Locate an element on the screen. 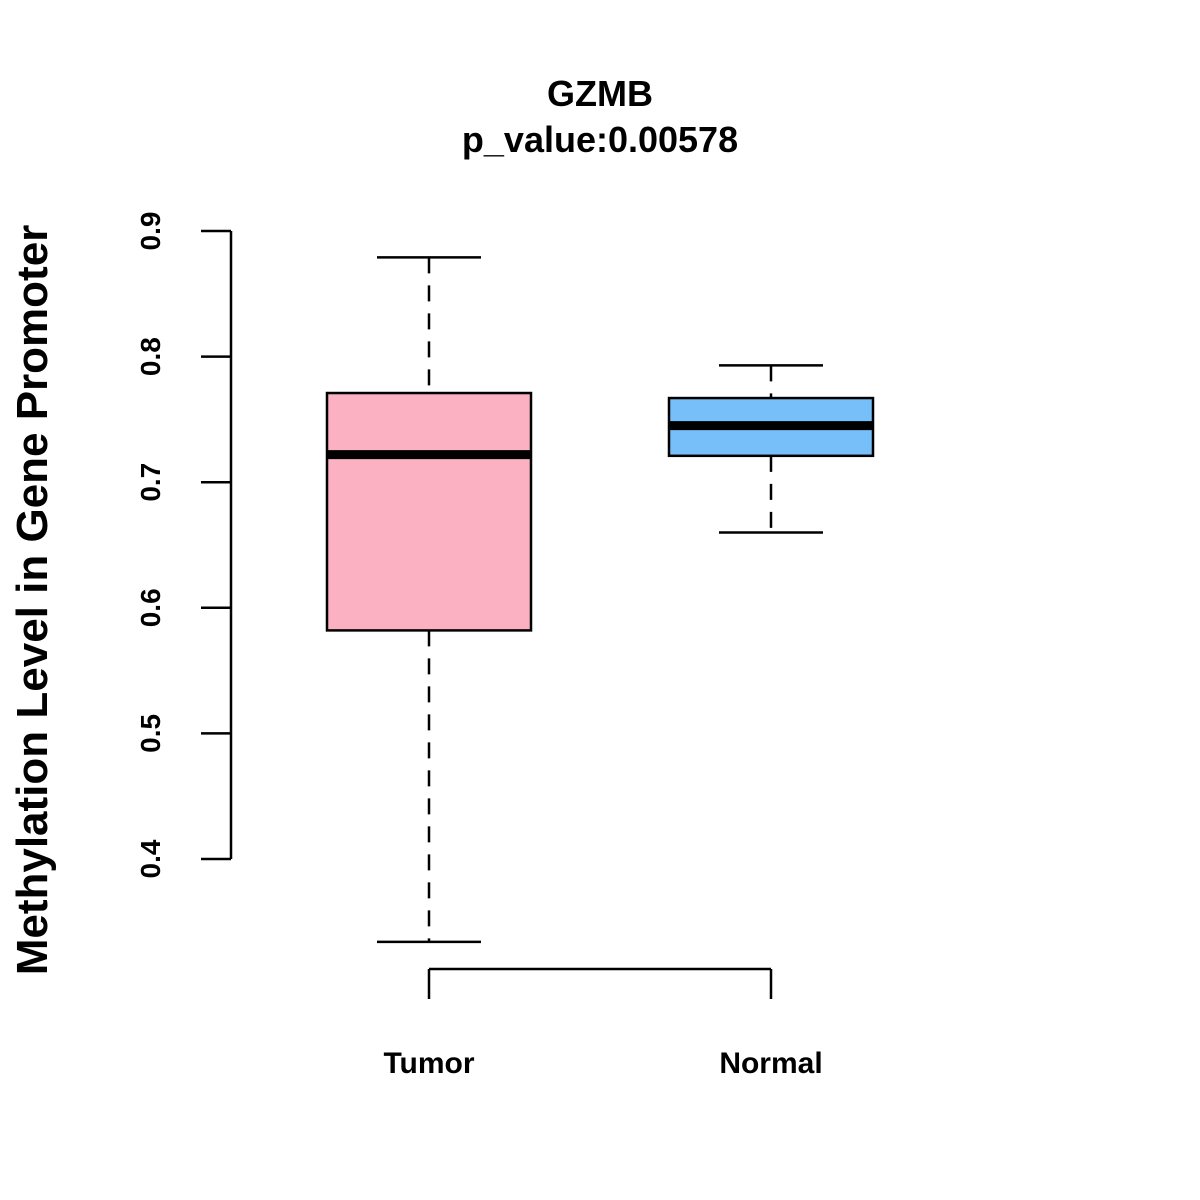 The image size is (1200, 1200). x-axis: Tumor Normal is located at coordinates (603, 1023).